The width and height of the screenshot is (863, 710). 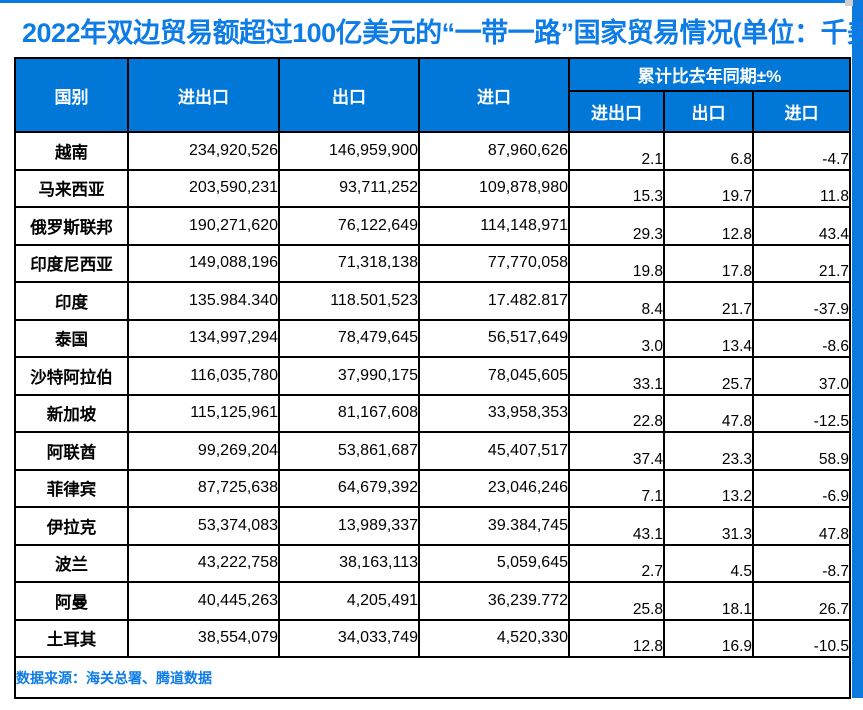 I want to click on export-value-cell: 53,861,687, so click(x=349, y=451).